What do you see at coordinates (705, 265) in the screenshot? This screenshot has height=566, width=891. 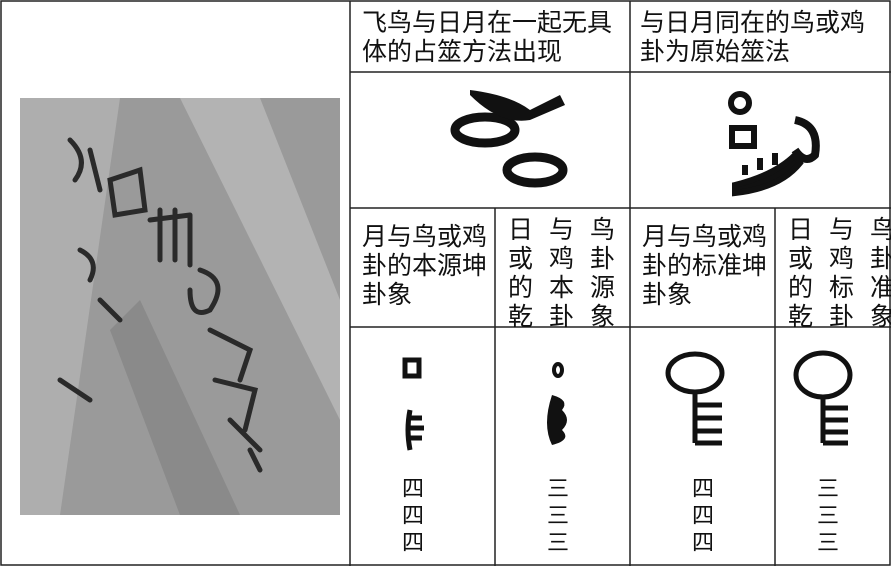 I see `subheader-cell: 月与鸟或鸡卦的标准坤卦象` at bounding box center [705, 265].